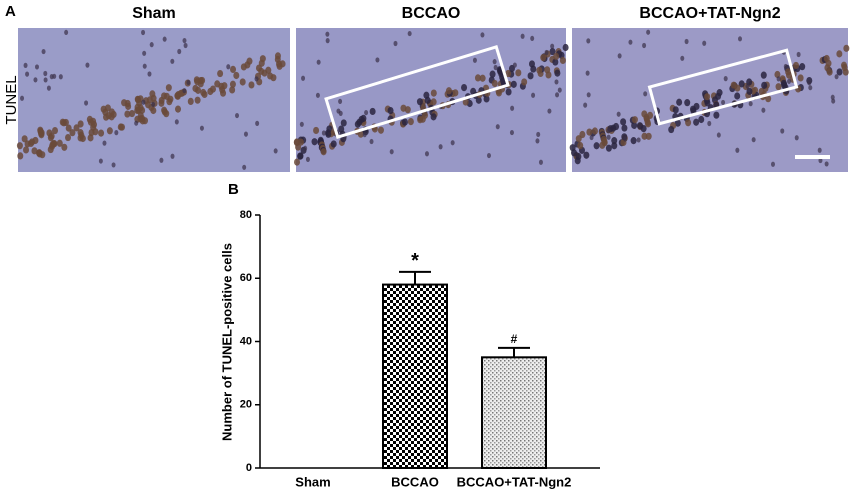  I want to click on panel-title: BCCAO, so click(431, 13).